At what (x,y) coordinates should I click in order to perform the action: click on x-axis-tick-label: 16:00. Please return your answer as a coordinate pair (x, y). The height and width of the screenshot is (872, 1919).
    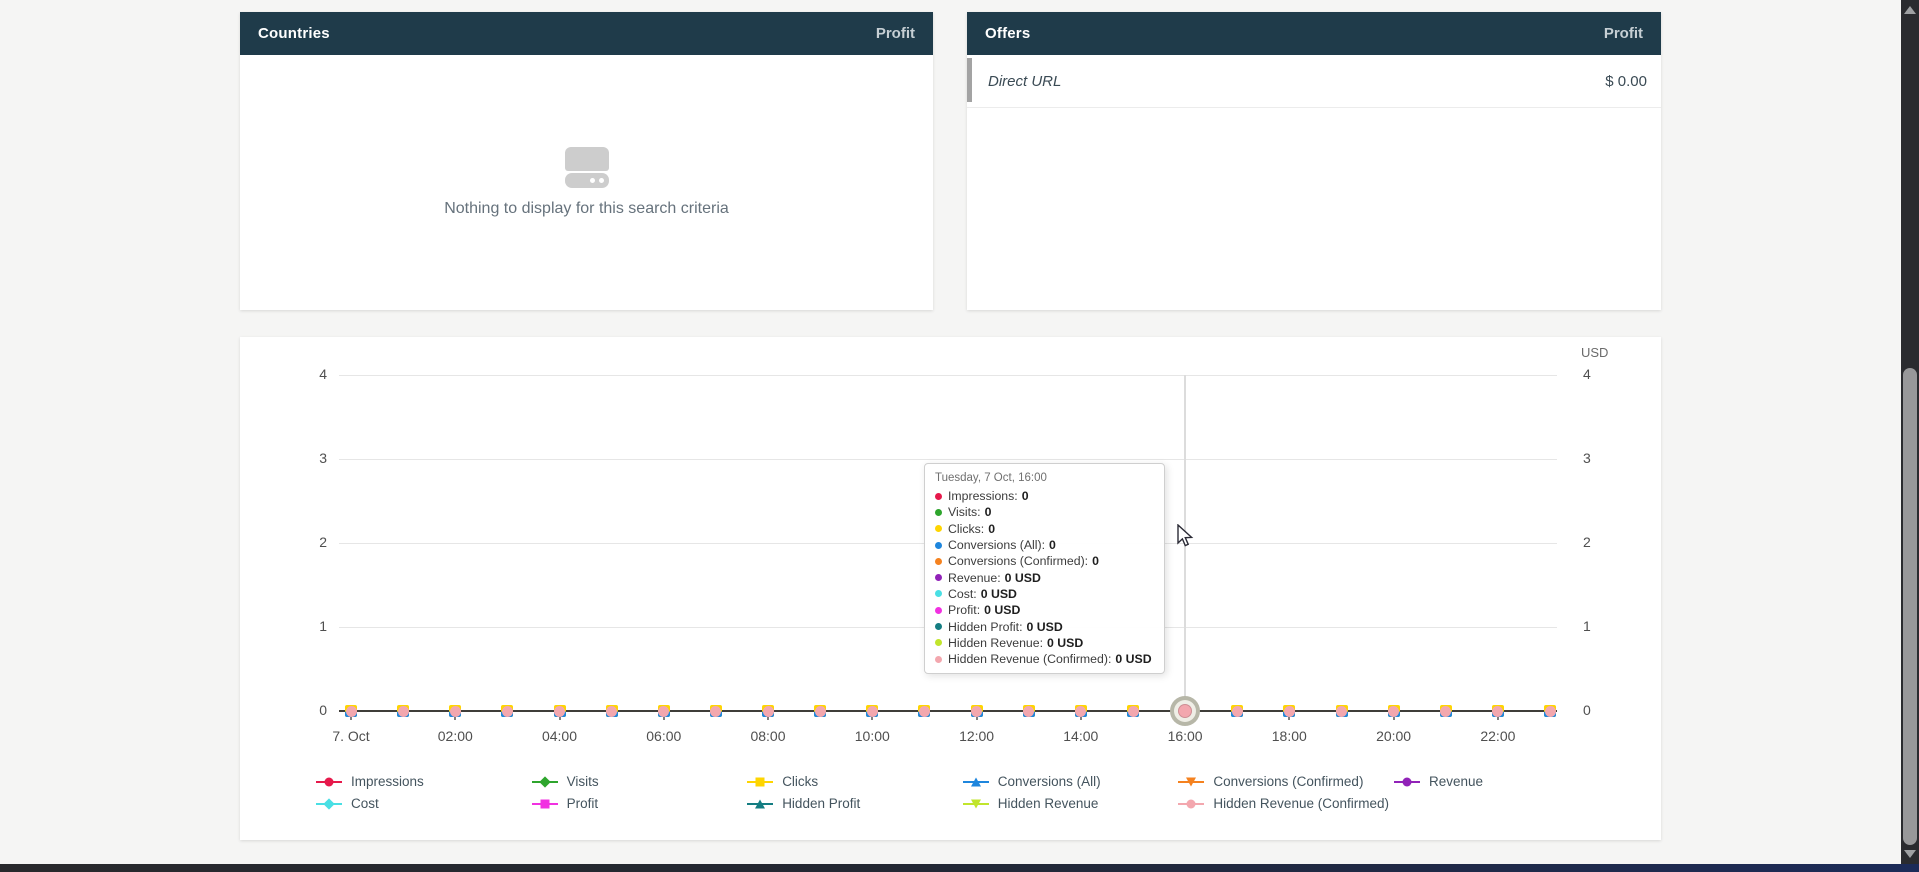
    Looking at the image, I should click on (1185, 736).